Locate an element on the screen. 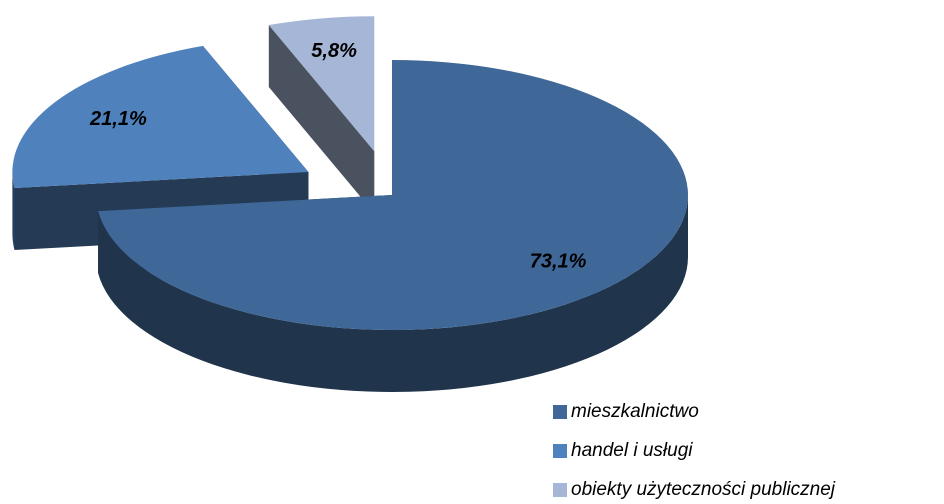  data-label: 21,1% is located at coordinates (118, 119).